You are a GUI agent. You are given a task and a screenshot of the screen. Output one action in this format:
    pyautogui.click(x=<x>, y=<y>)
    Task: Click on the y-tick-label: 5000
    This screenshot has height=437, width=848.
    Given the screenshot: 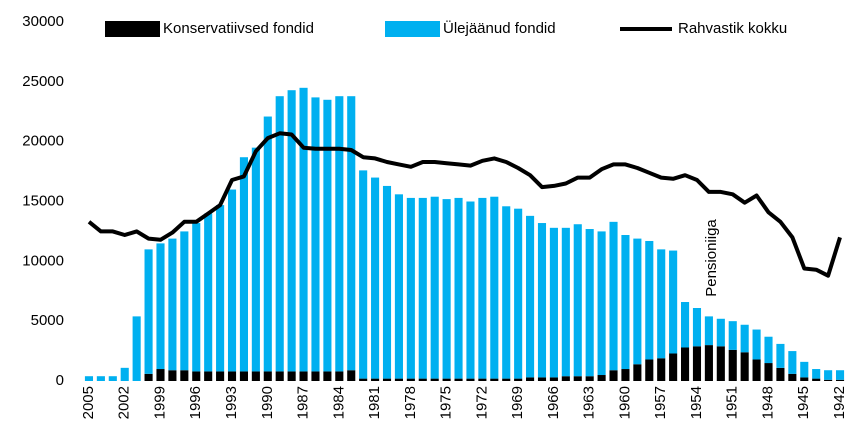 What is the action you would take?
    pyautogui.click(x=47, y=320)
    